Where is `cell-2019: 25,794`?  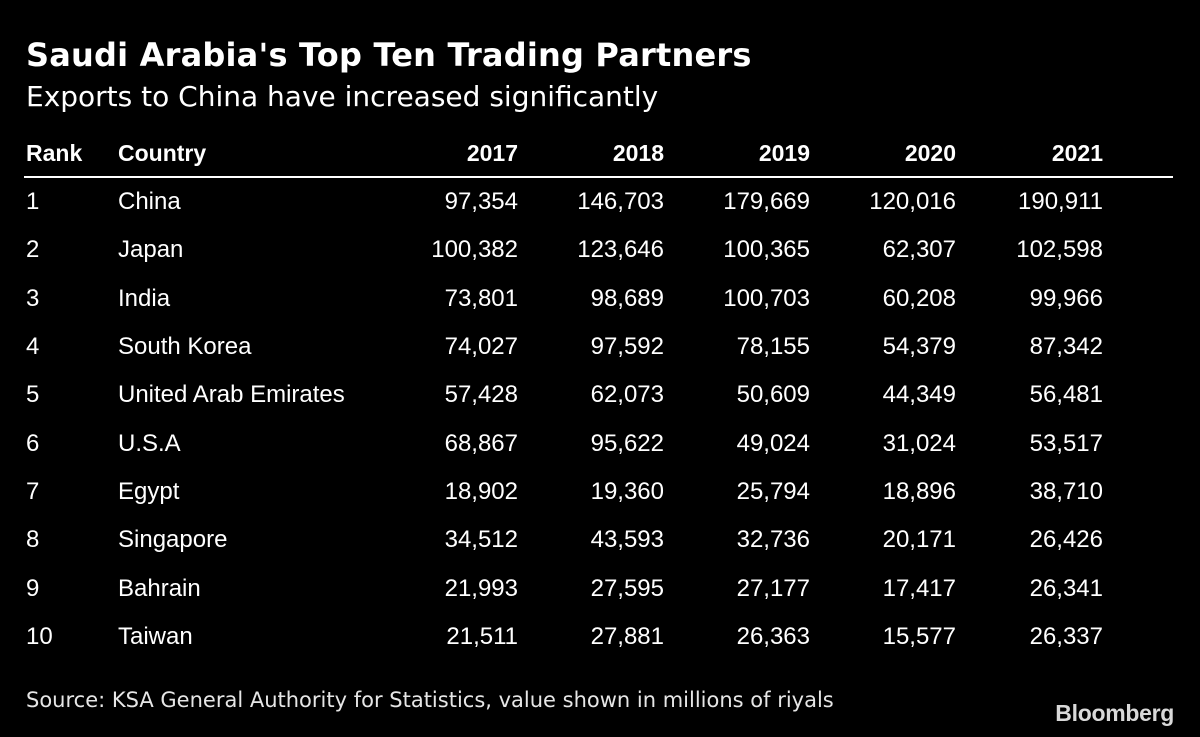 cell-2019: 25,794 is located at coordinates (773, 491).